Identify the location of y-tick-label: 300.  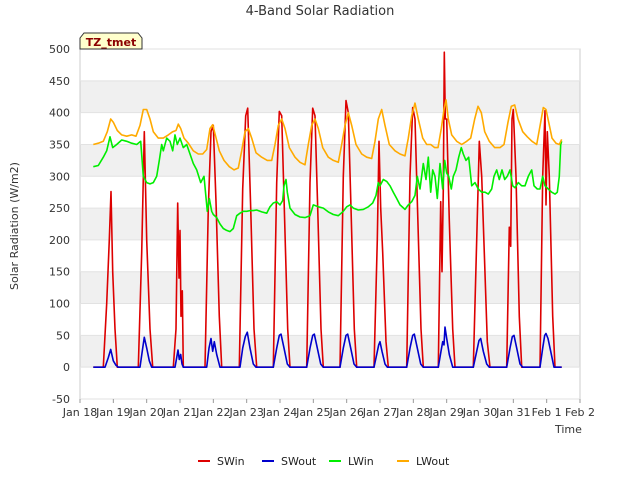
(59, 176).